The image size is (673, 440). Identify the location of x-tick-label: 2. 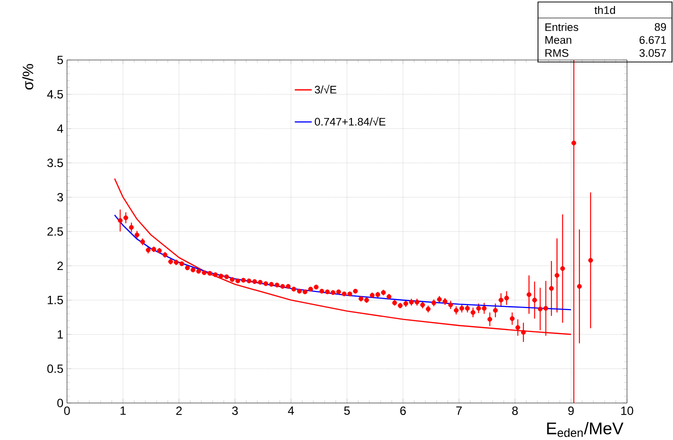
(179, 410).